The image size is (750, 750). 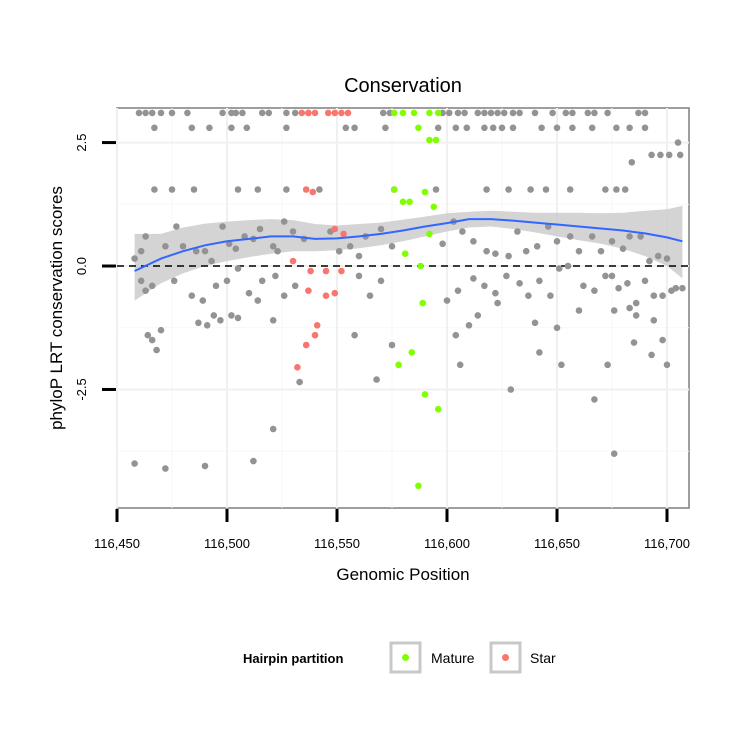 I want to click on y-tick-label: -2.5, so click(x=81, y=389).